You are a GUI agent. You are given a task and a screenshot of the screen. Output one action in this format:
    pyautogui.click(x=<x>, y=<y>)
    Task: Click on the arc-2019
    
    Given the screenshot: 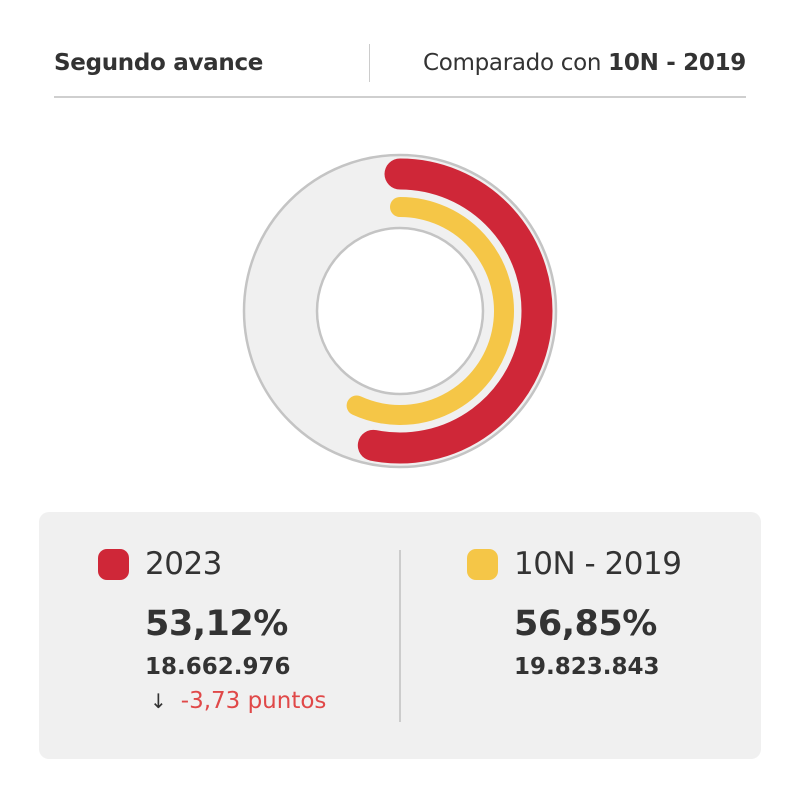 What is the action you would take?
    pyautogui.click(x=430, y=311)
    